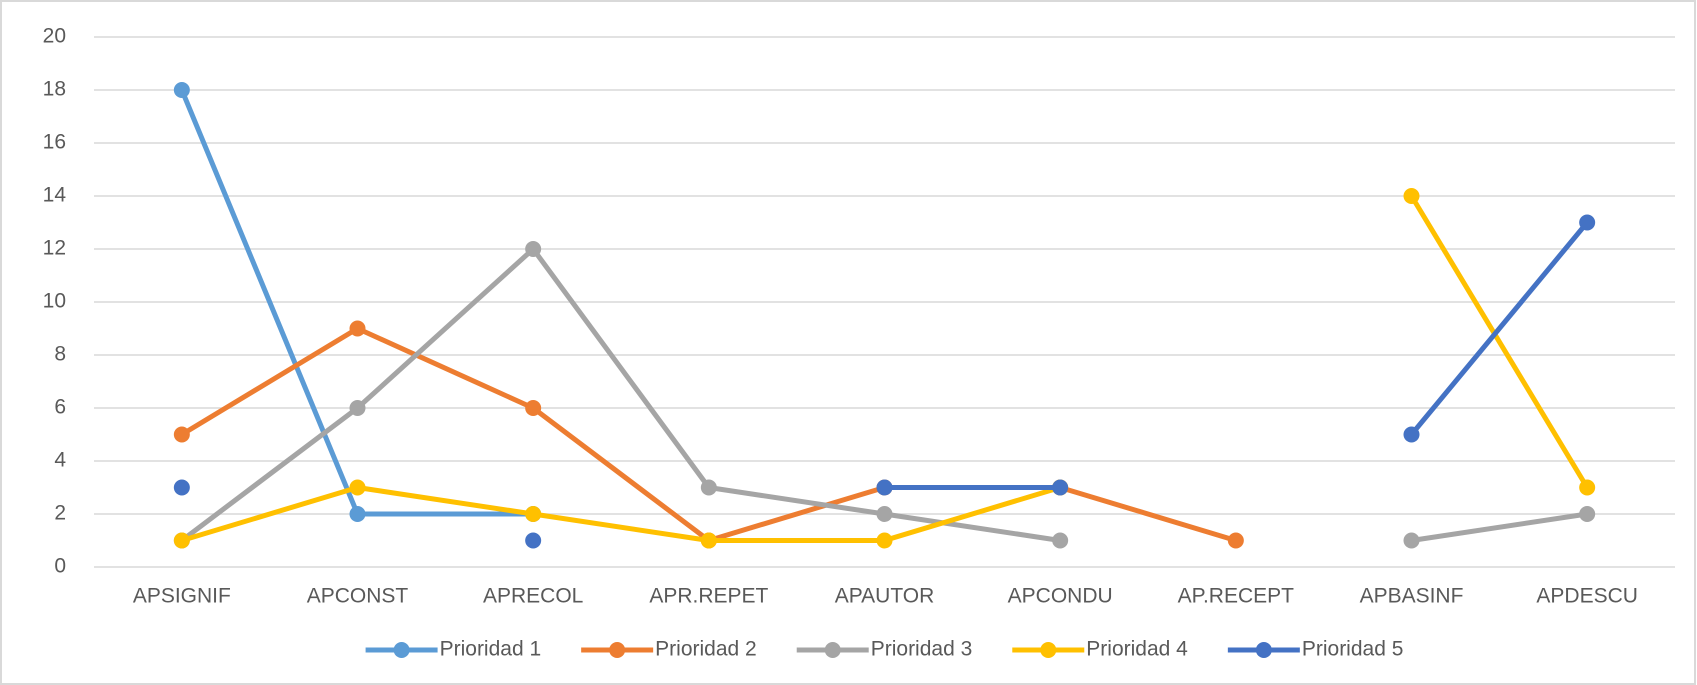  What do you see at coordinates (491, 649) in the screenshot?
I see `legend-label: Prioridad 1` at bounding box center [491, 649].